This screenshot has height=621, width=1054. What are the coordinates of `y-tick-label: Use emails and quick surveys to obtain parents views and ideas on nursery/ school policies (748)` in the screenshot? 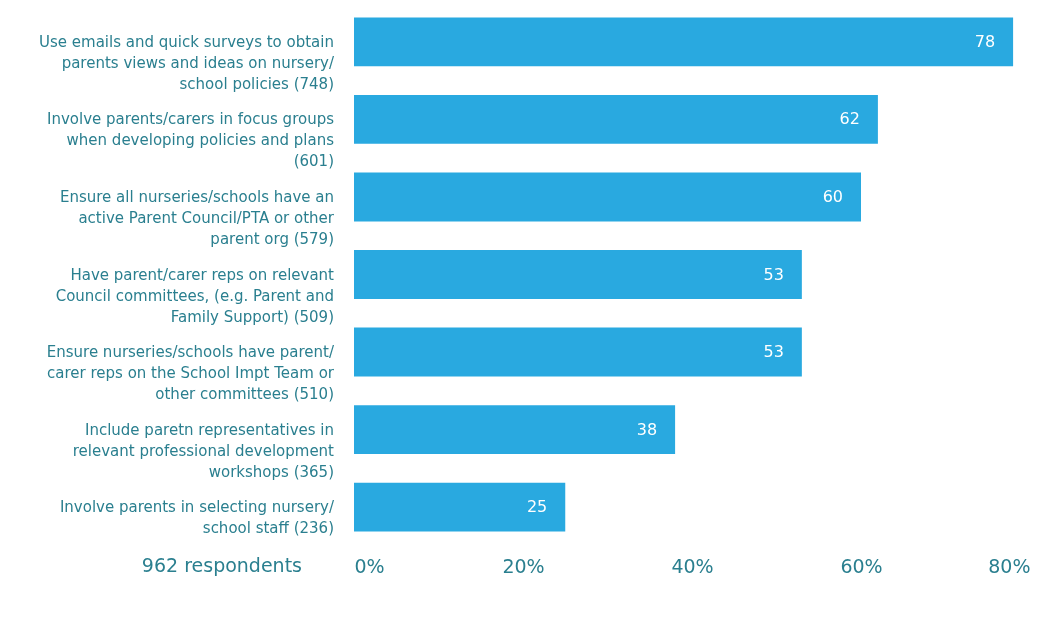 It's located at (187, 62).